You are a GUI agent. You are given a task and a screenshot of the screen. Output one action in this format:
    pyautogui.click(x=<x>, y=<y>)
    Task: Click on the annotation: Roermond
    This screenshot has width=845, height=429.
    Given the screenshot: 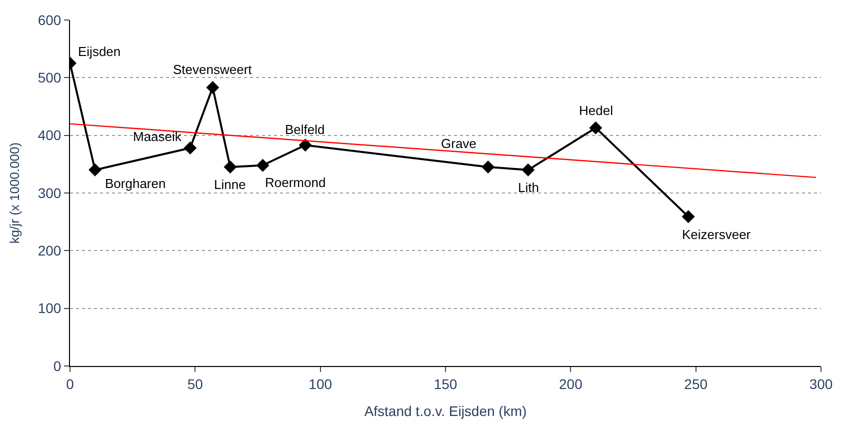 What is the action you would take?
    pyautogui.click(x=295, y=182)
    